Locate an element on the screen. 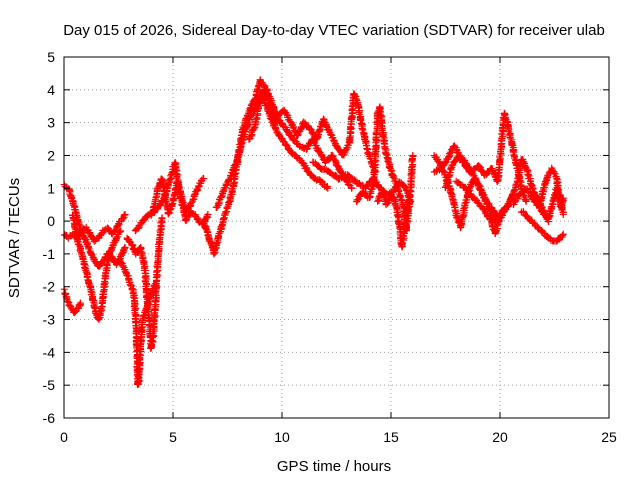 The height and width of the screenshot is (480, 640). y-tick-label: -2 is located at coordinates (49, 287).